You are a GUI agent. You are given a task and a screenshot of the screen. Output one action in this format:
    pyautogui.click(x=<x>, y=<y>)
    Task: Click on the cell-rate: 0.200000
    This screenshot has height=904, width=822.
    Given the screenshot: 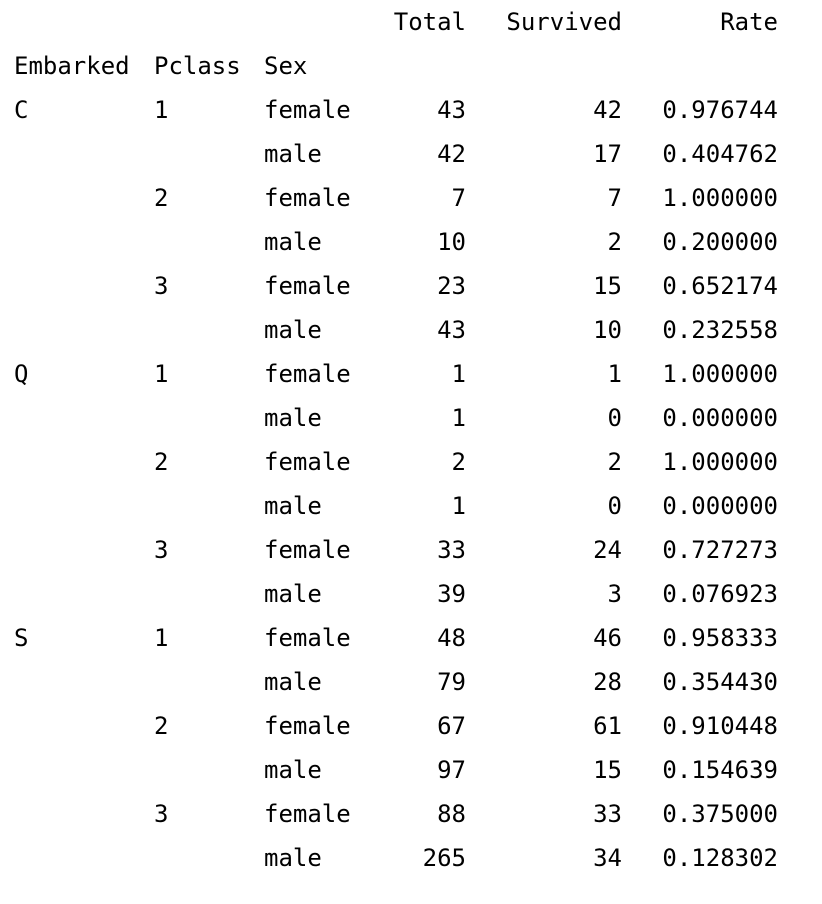 What is the action you would take?
    pyautogui.click(x=720, y=242)
    